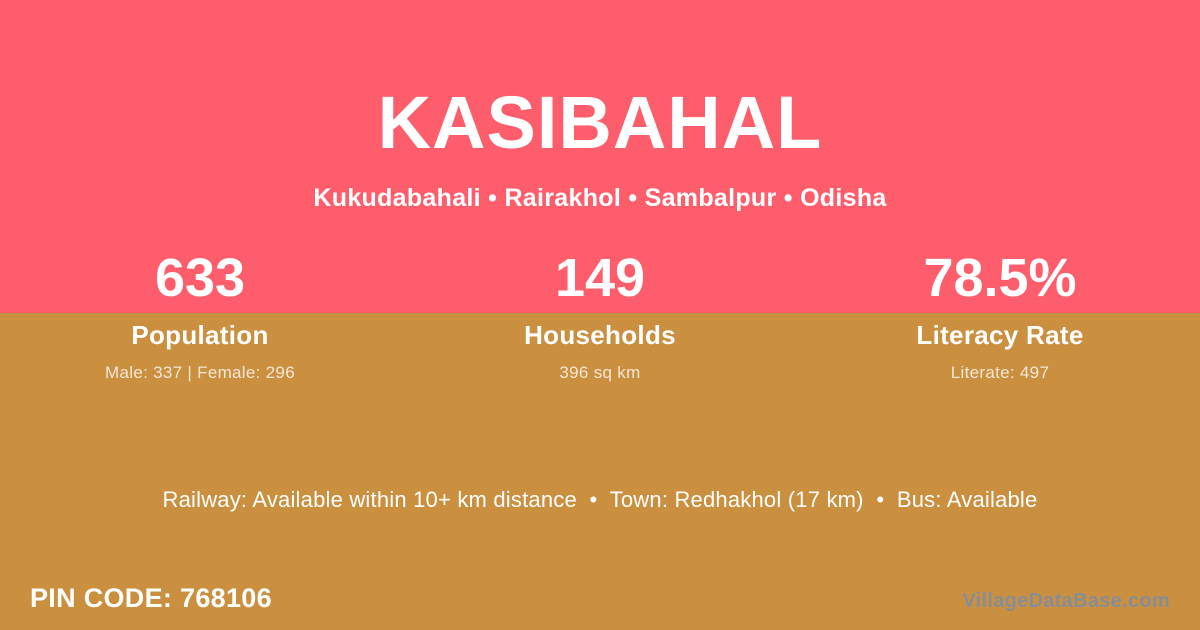 The height and width of the screenshot is (630, 1200). I want to click on stat-literacy: 78.5% Literacy Rate Literate: 497, so click(1000, 313).